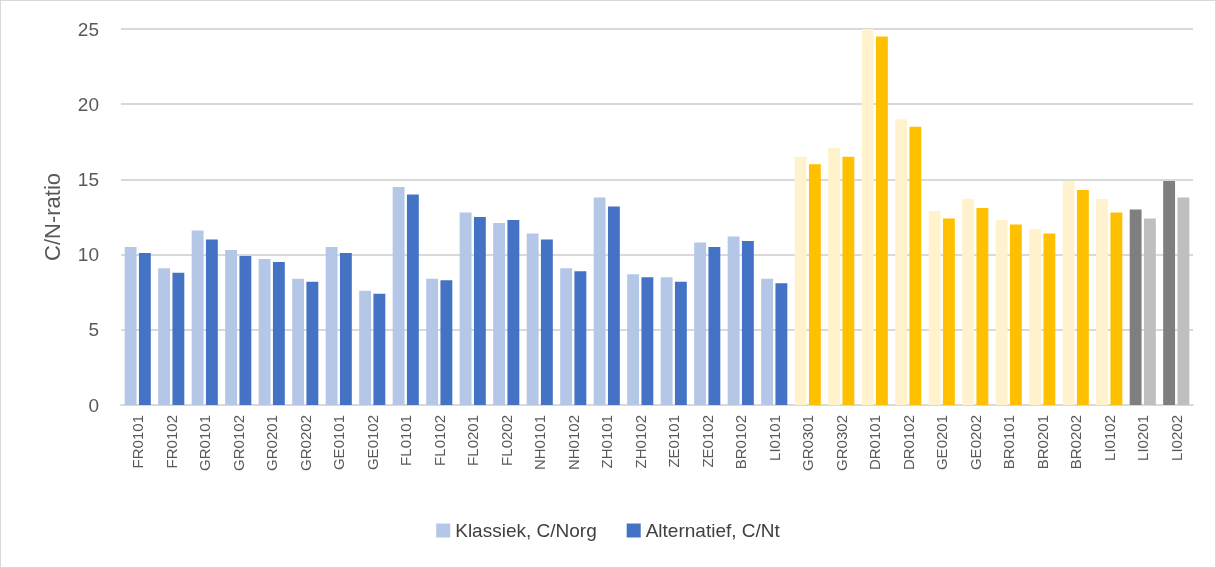 This screenshot has height=568, width=1216. Describe the element at coordinates (406, 440) in the screenshot. I see `x-tick-label: FL0101` at that location.